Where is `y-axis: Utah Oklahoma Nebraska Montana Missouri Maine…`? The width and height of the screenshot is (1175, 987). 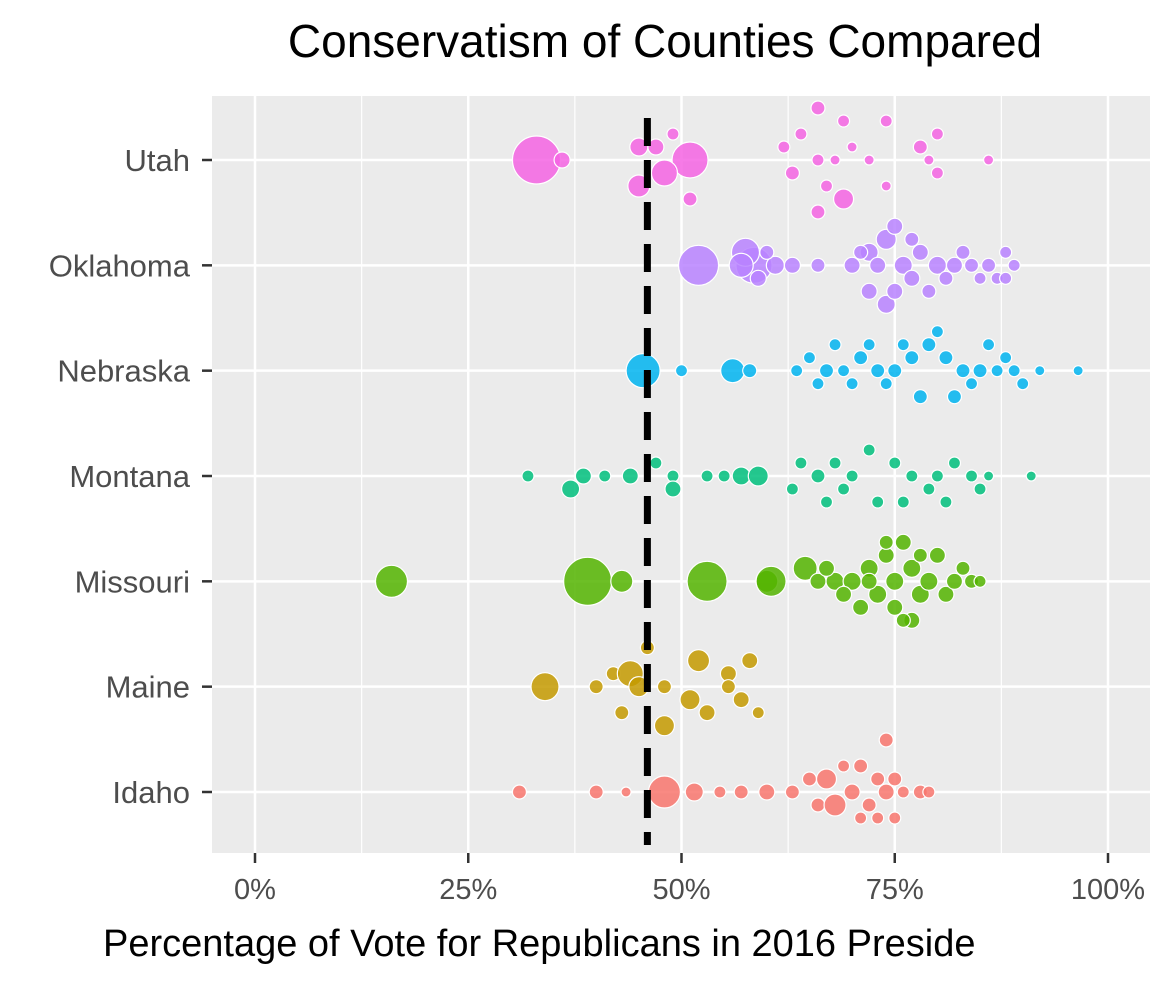
y-axis: Utah Oklahoma Nebraska Montana Missouri Maine… is located at coordinates (130, 476).